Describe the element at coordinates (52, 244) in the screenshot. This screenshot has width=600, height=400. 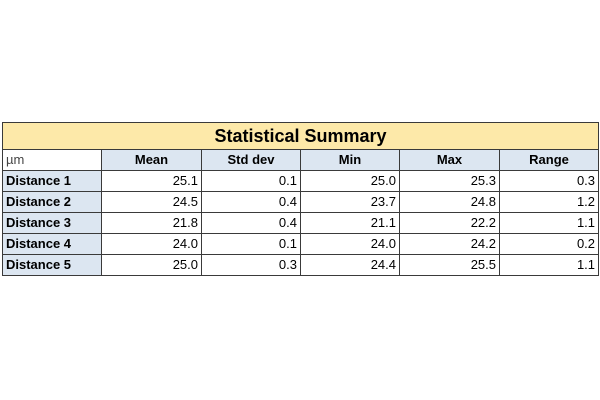
I see `row-header: Distance 4` at that location.